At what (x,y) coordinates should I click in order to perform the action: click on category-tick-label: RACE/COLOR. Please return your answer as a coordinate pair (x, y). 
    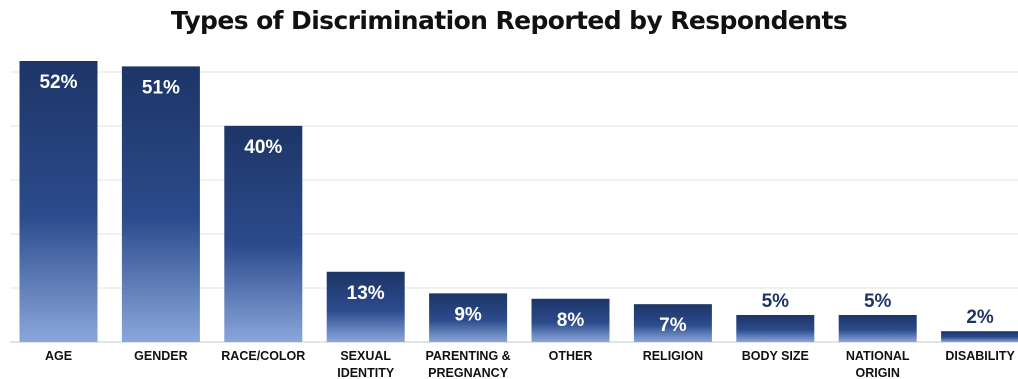
    Looking at the image, I should click on (263, 356).